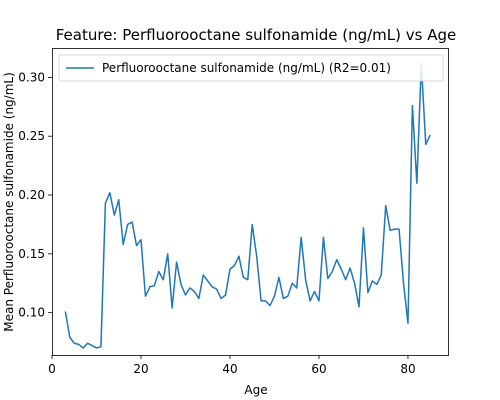 This screenshot has width=500, height=400. I want to click on x-axis: 0 20 40 60 80, so click(232, 365).